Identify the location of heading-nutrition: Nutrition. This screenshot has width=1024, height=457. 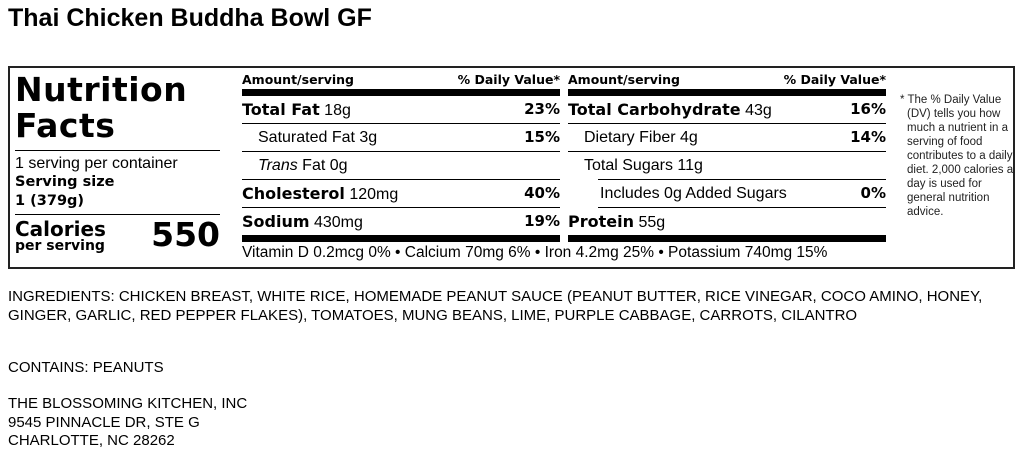
(101, 89).